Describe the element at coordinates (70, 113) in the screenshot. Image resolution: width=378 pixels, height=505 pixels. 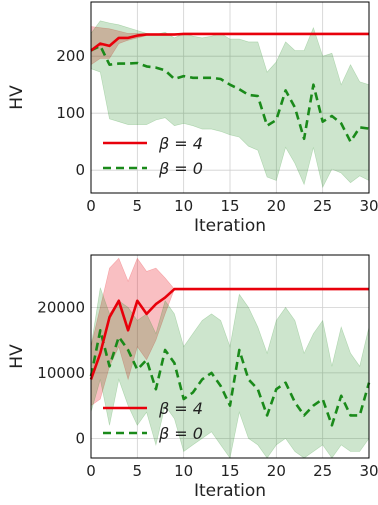
I see `y-tick-label: 100` at that location.